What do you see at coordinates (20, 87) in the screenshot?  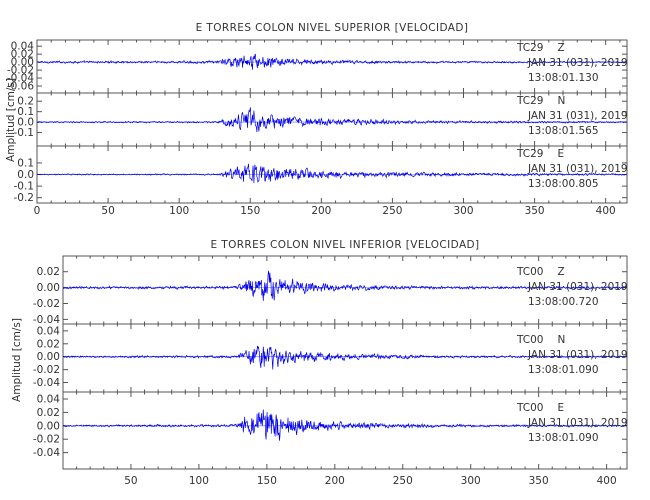 I see `y-tick-label: -0.06` at bounding box center [20, 87].